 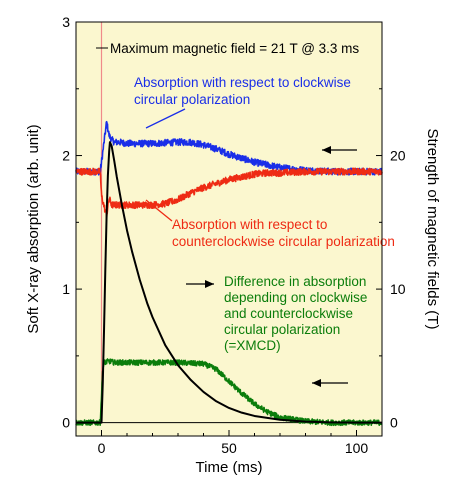 What do you see at coordinates (229, 448) in the screenshot?
I see `x-tick-label: 50` at bounding box center [229, 448].